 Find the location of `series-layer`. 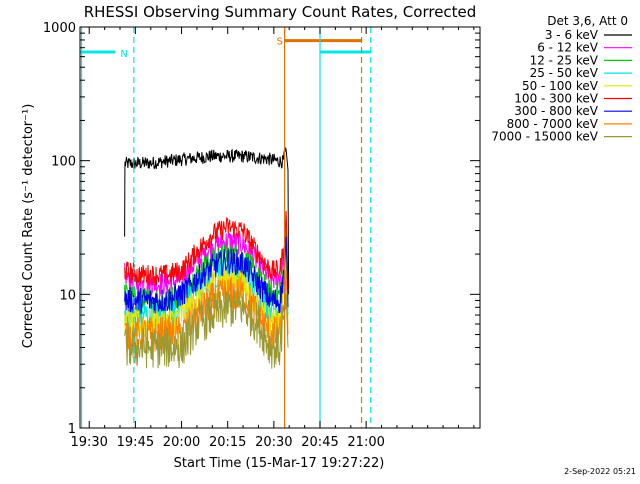

series-layer is located at coordinates (207, 258).